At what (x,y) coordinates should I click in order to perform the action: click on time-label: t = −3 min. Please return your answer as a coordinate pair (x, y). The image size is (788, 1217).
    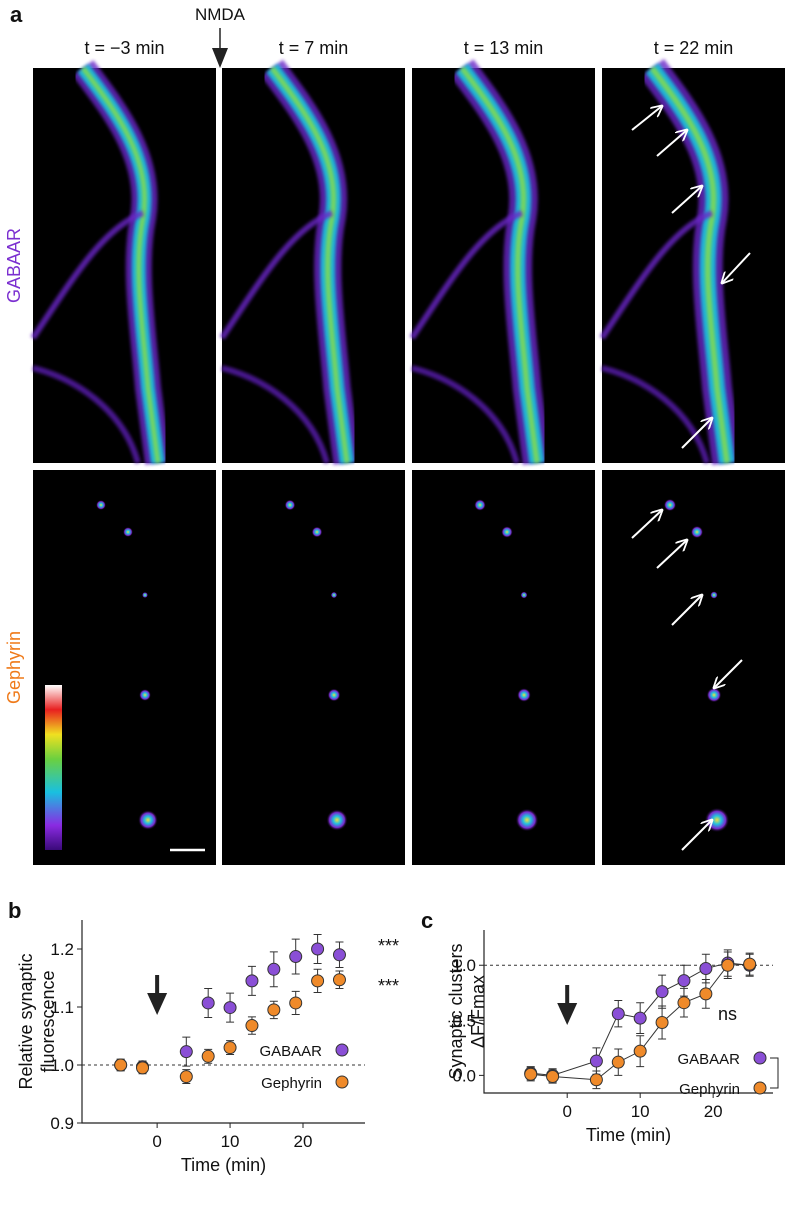
    Looking at the image, I should click on (124, 48).